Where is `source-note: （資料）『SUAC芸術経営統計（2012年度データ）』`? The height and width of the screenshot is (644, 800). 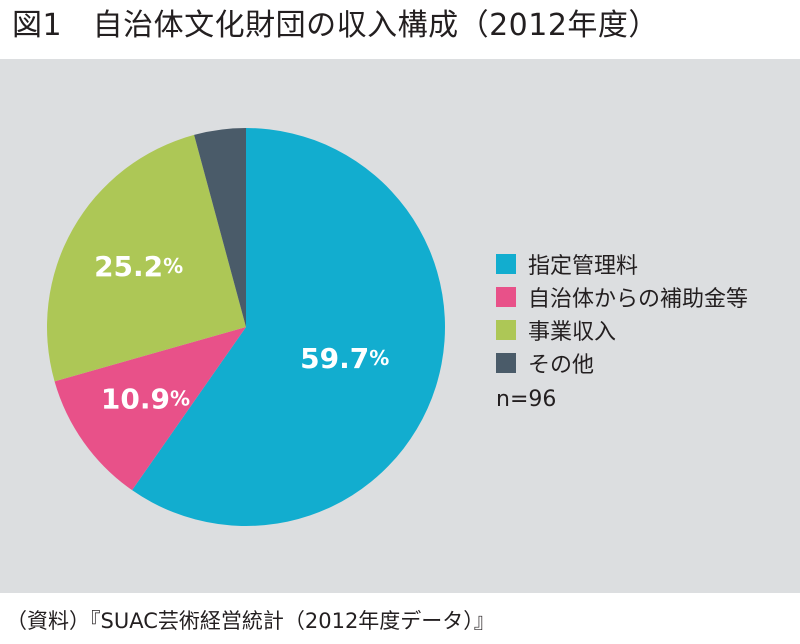 source-note: （資料）『SUAC芸術経営統計（2012年度データ）』 is located at coordinates (250, 621).